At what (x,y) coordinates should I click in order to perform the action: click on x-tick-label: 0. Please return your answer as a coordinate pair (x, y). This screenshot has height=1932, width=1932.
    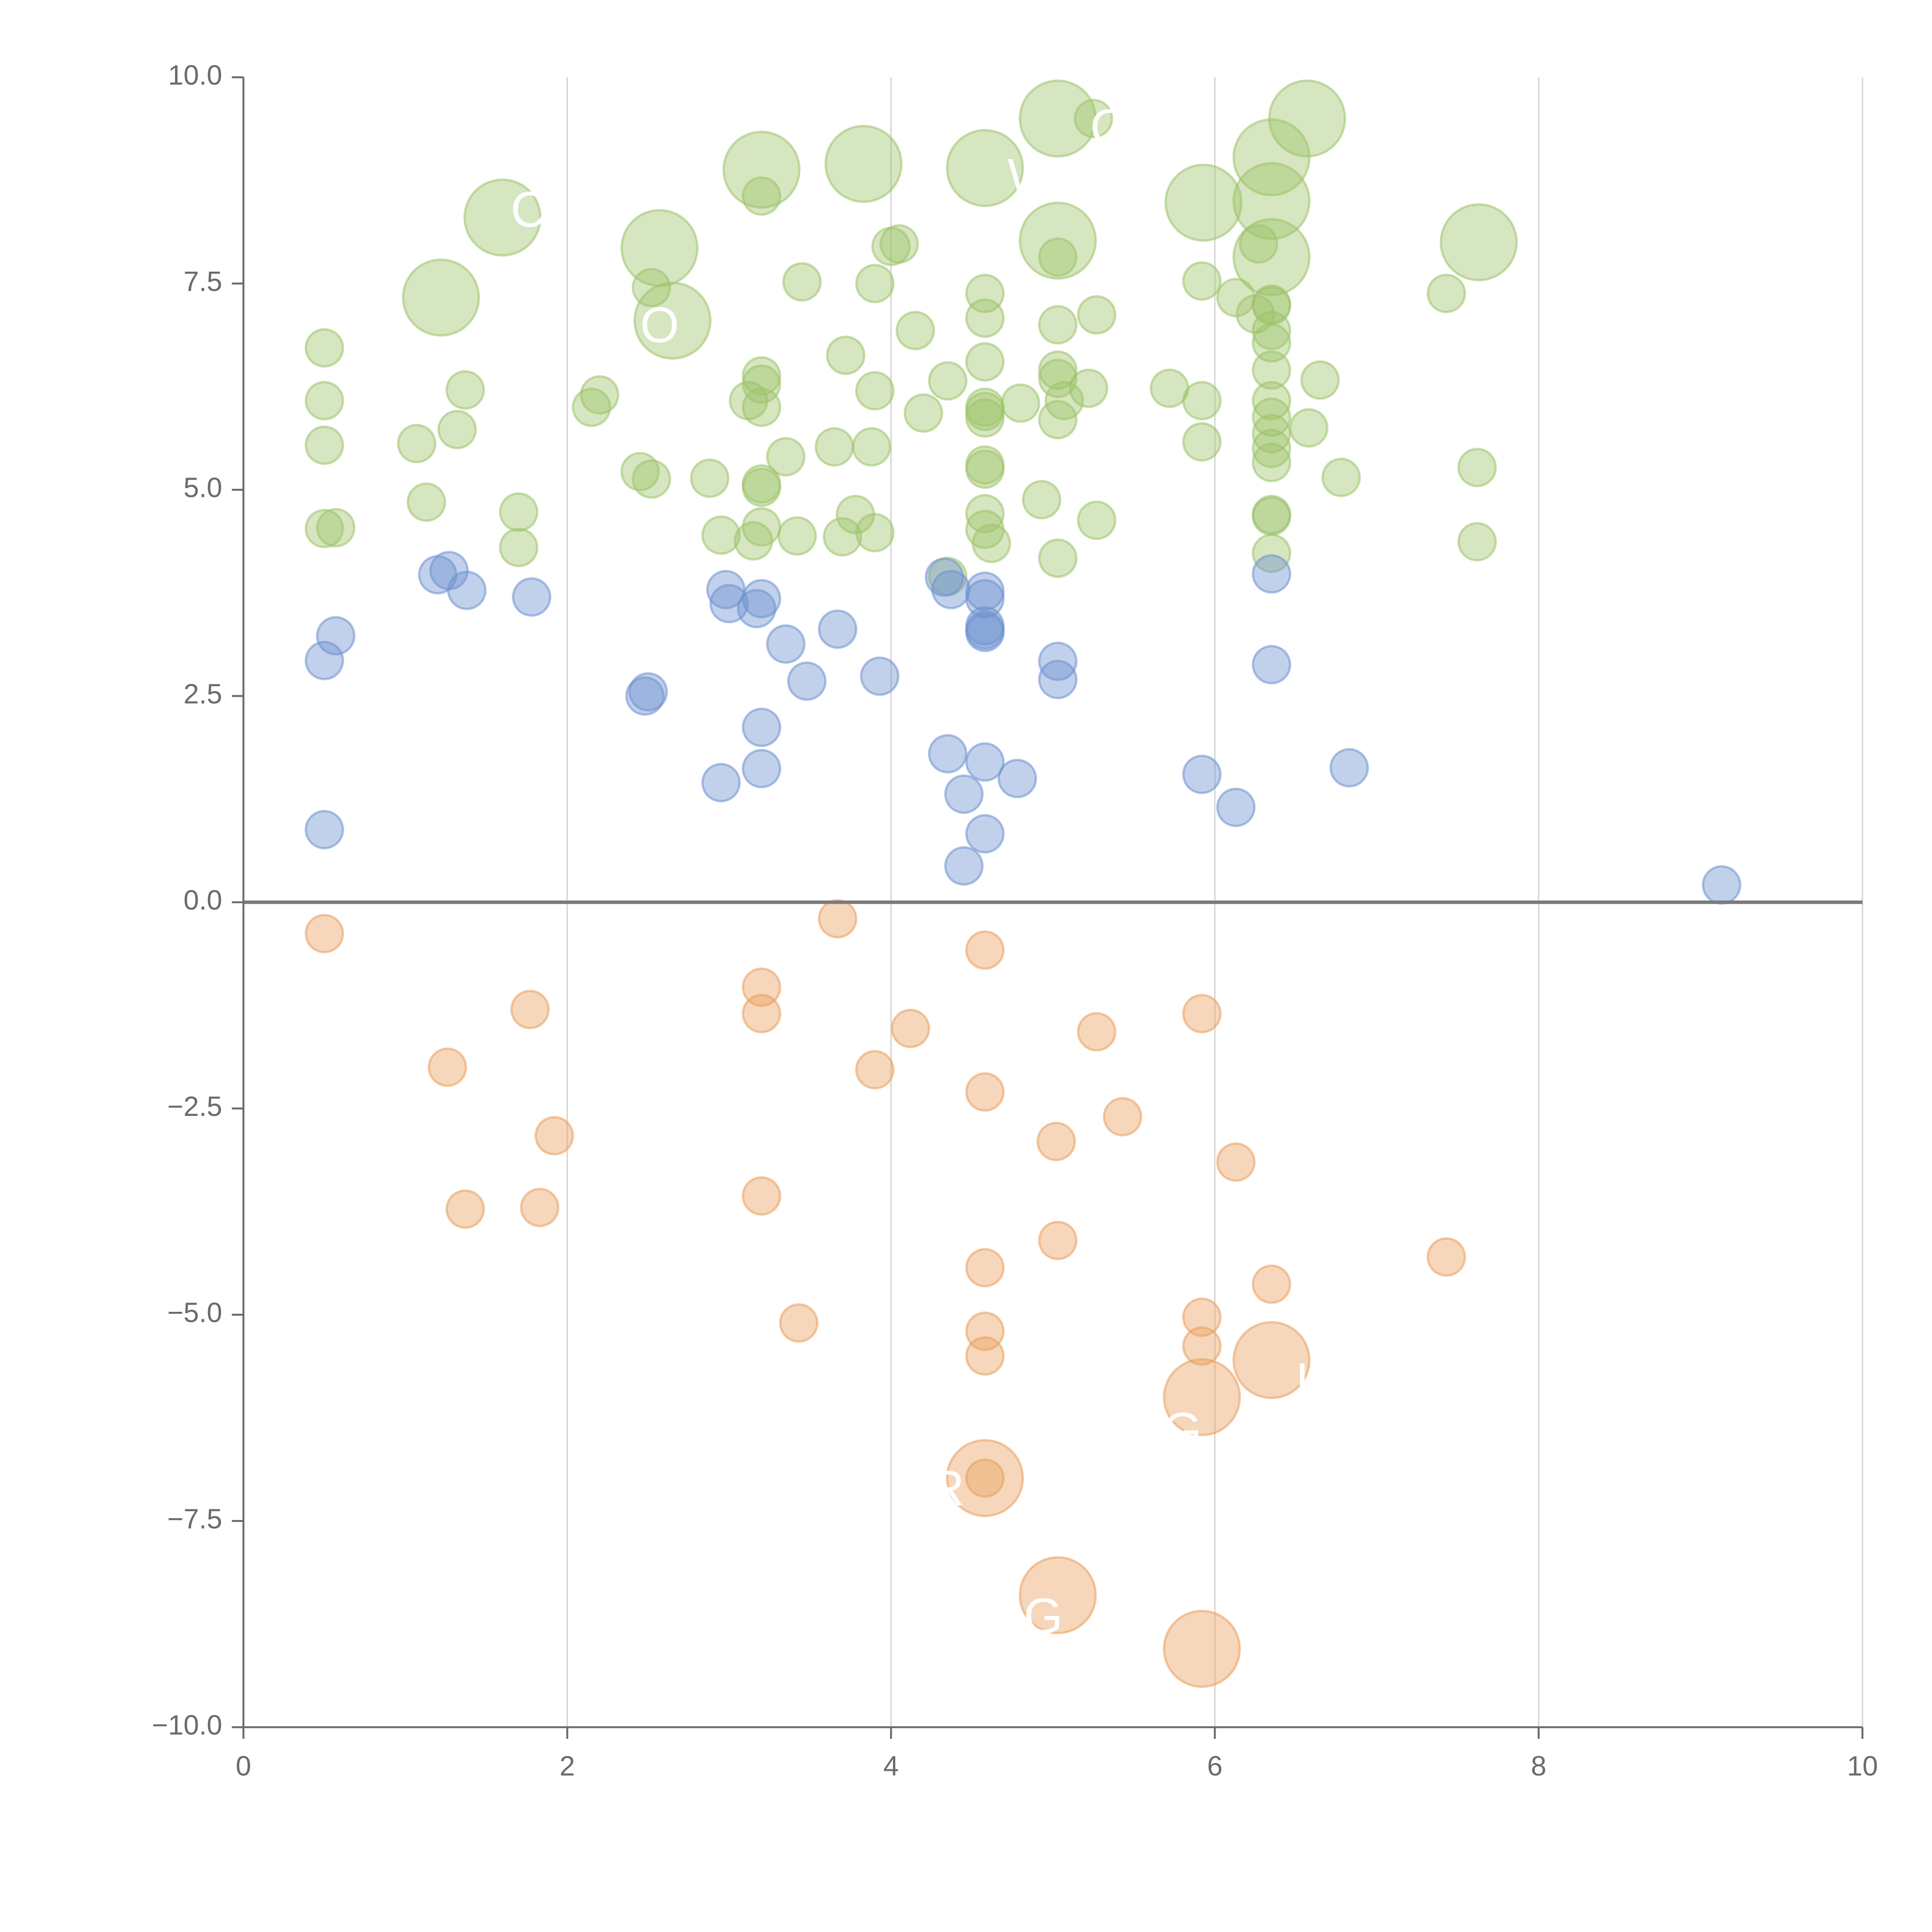
    Looking at the image, I should click on (244, 1767).